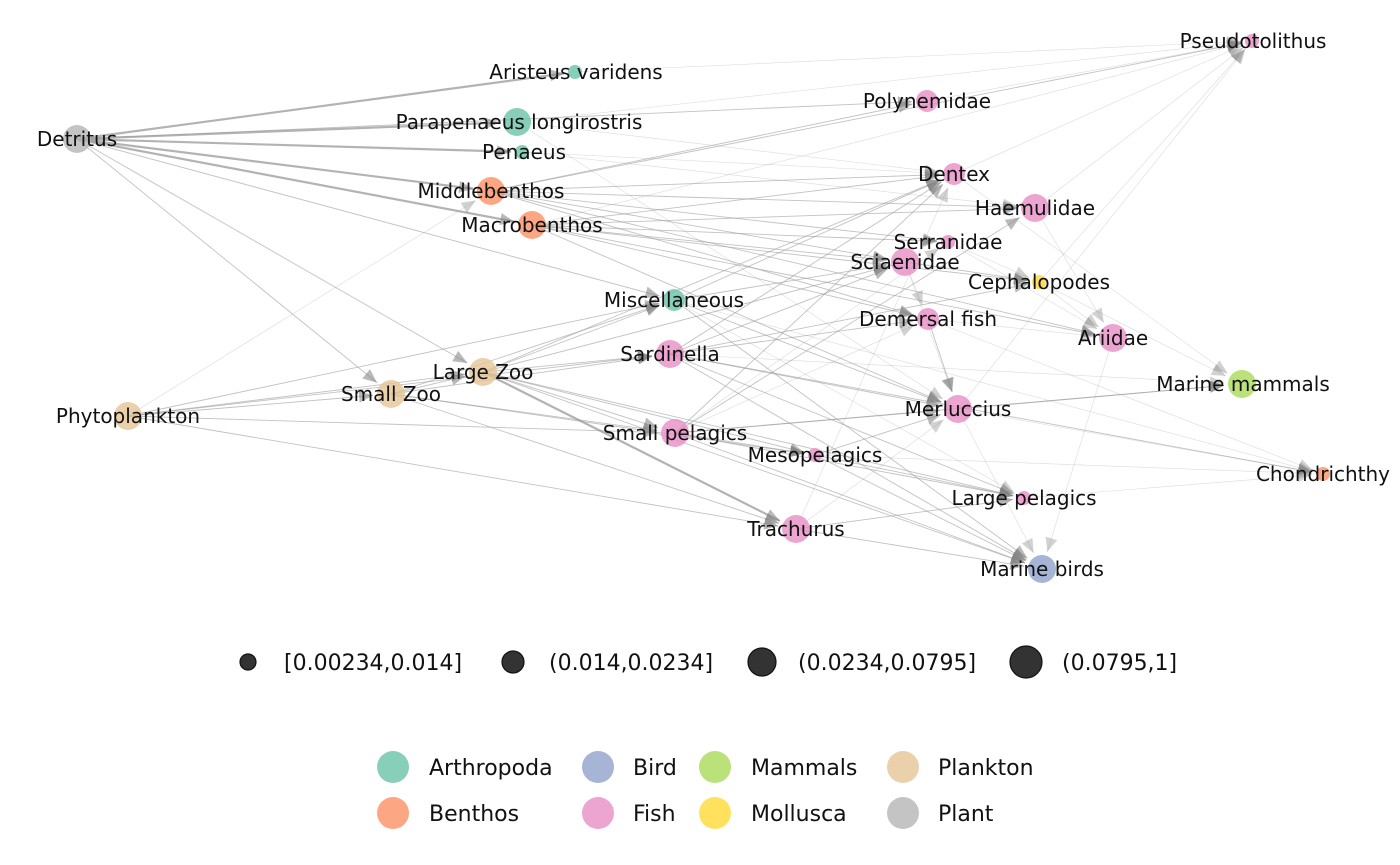 The height and width of the screenshot is (865, 1400). What do you see at coordinates (954, 174) in the screenshot?
I see `node-dentex` at bounding box center [954, 174].